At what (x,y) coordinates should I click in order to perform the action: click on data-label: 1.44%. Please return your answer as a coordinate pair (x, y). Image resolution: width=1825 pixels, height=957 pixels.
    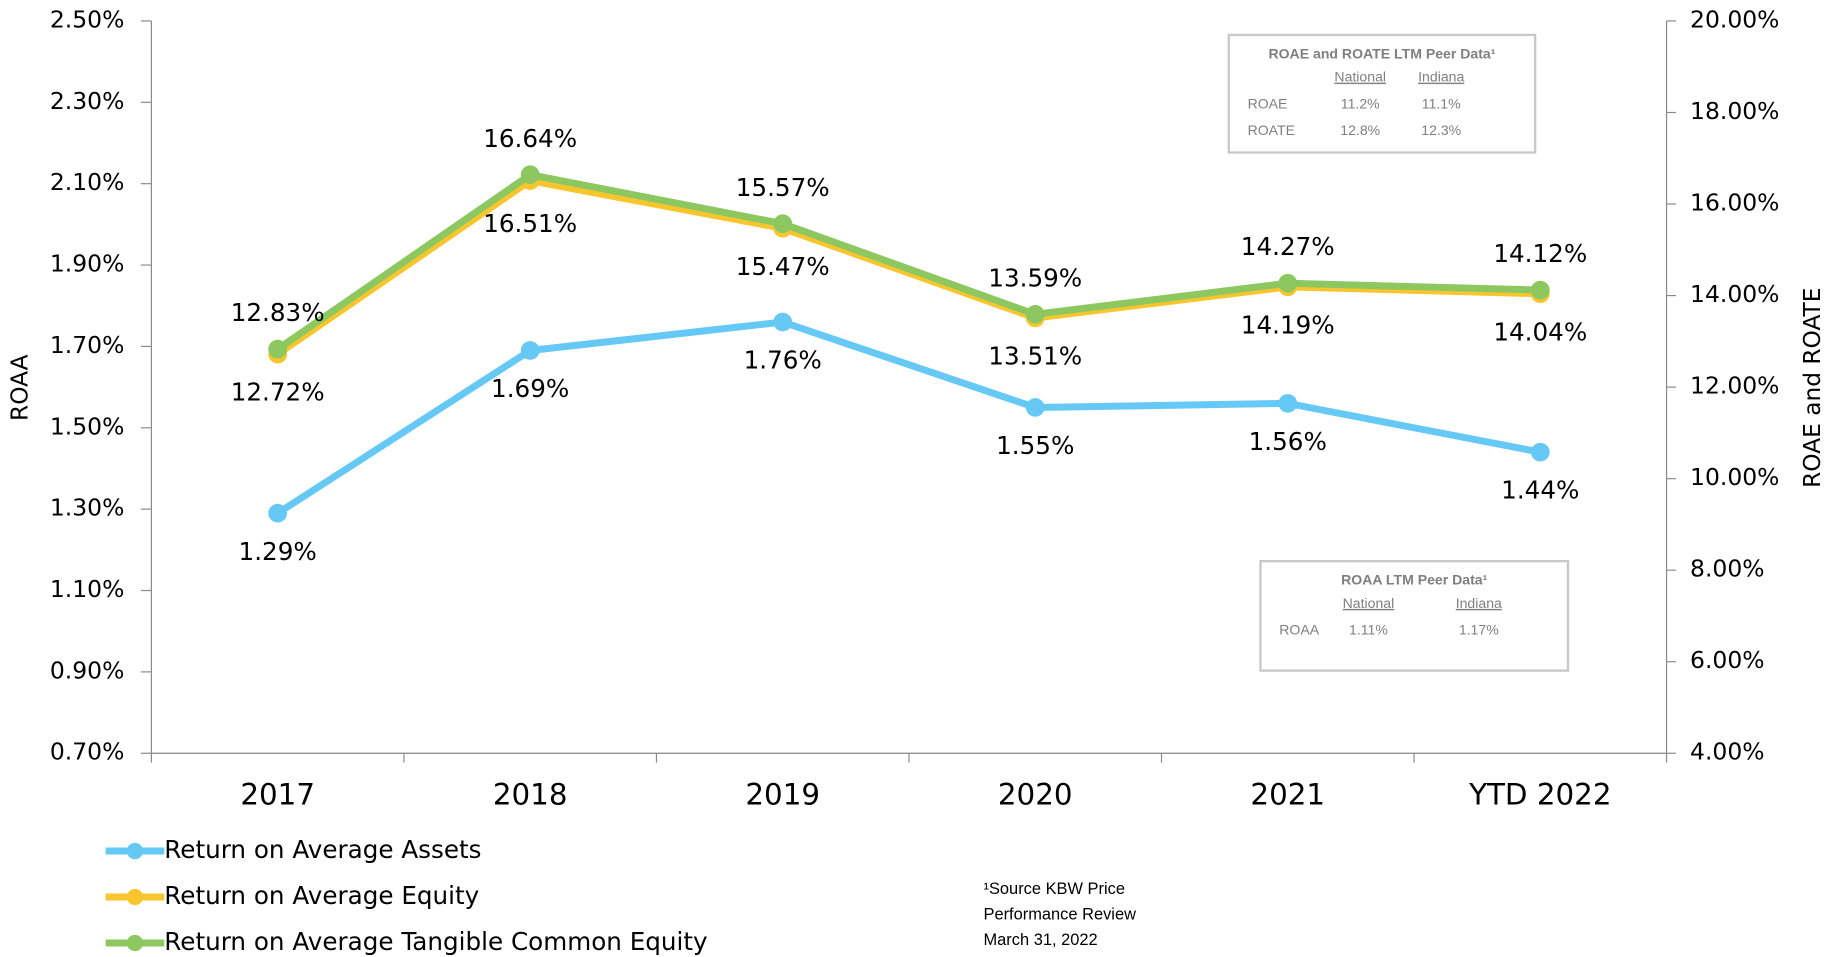
    Looking at the image, I should click on (1540, 490).